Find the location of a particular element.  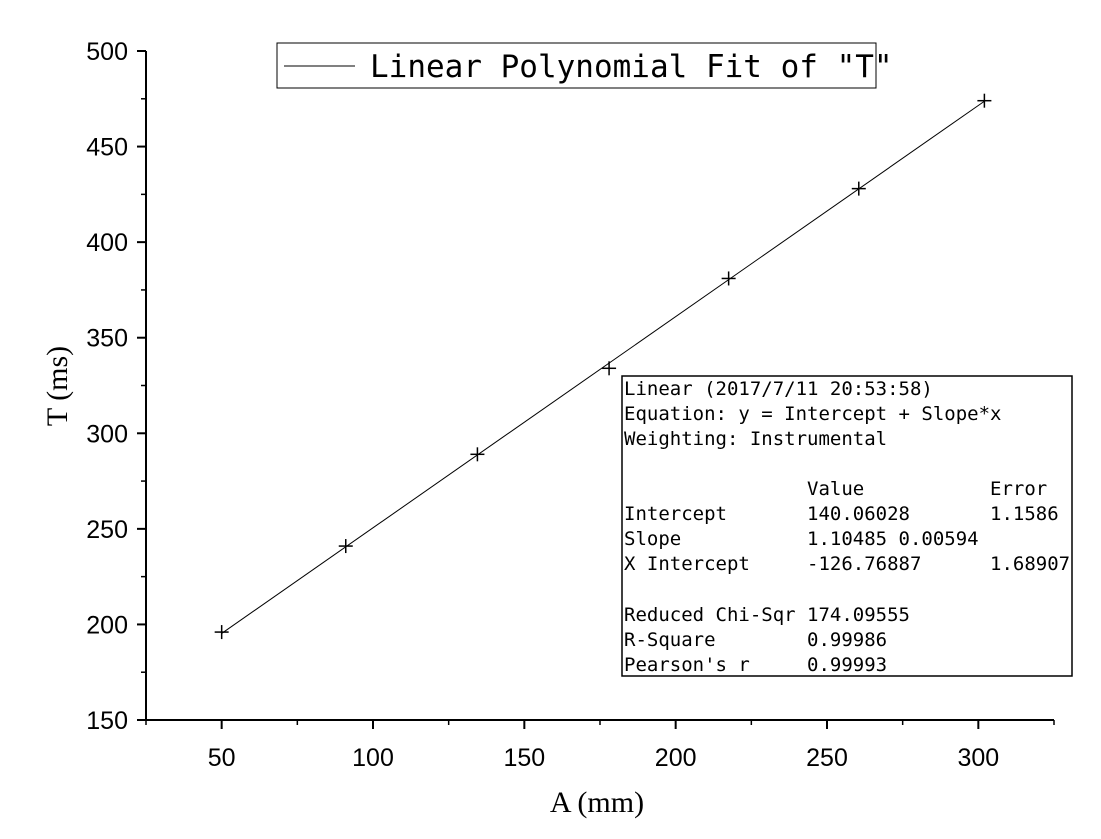

legend-entry-label: Linear Polynomial Fit of "T" is located at coordinates (631, 67).